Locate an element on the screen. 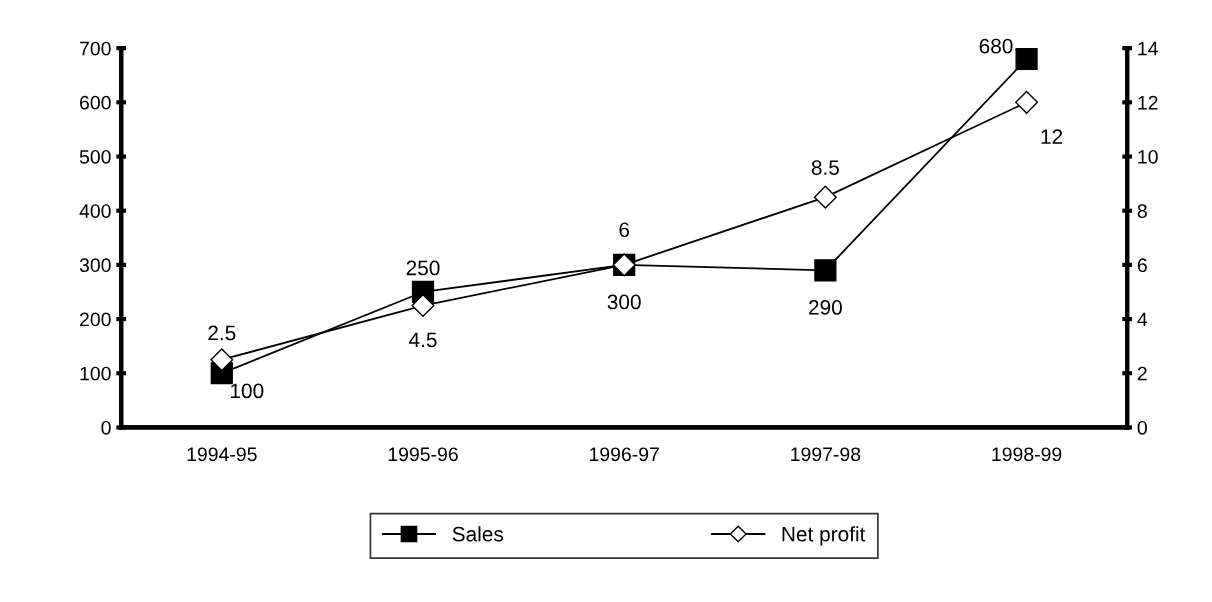  data-label: 250 is located at coordinates (423, 268).